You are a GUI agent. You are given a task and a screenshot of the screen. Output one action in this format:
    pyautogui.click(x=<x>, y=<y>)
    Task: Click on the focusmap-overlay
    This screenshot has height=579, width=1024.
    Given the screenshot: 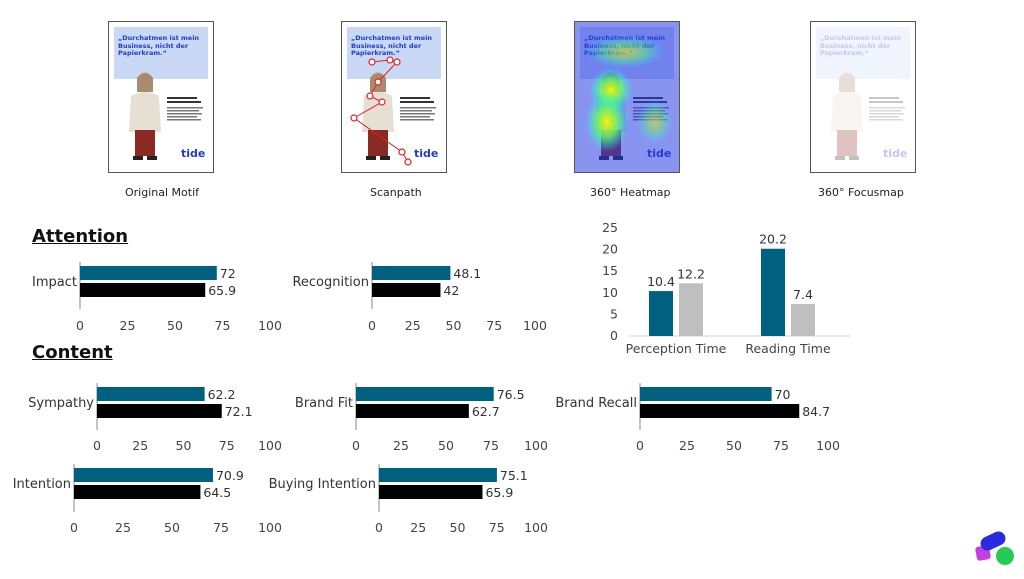 What is the action you would take?
    pyautogui.click(x=863, y=97)
    